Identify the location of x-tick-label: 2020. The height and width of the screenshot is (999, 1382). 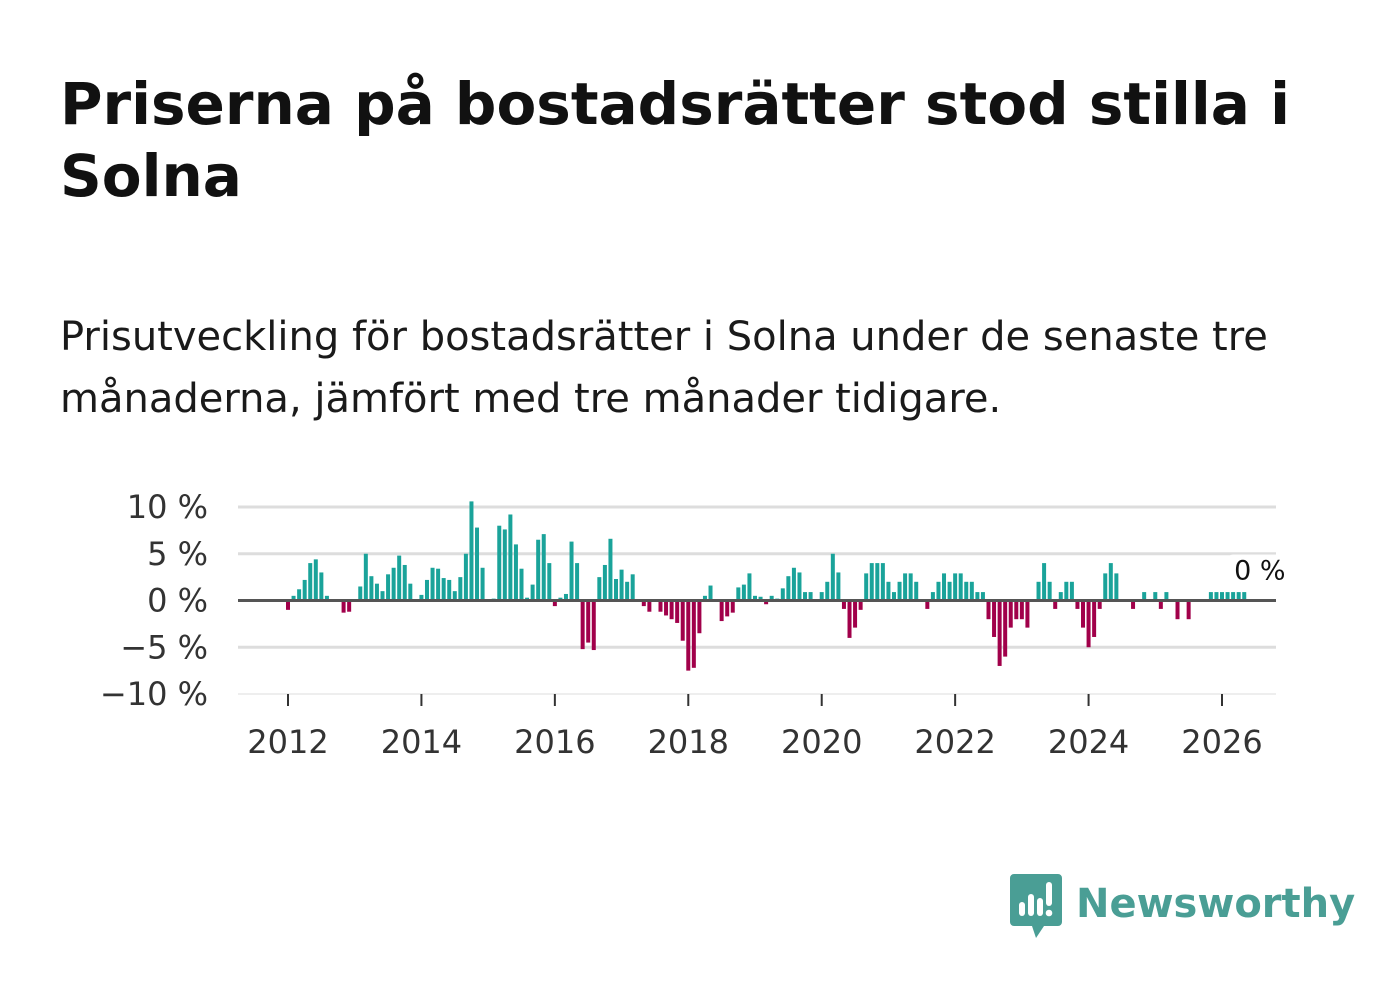
(821, 742).